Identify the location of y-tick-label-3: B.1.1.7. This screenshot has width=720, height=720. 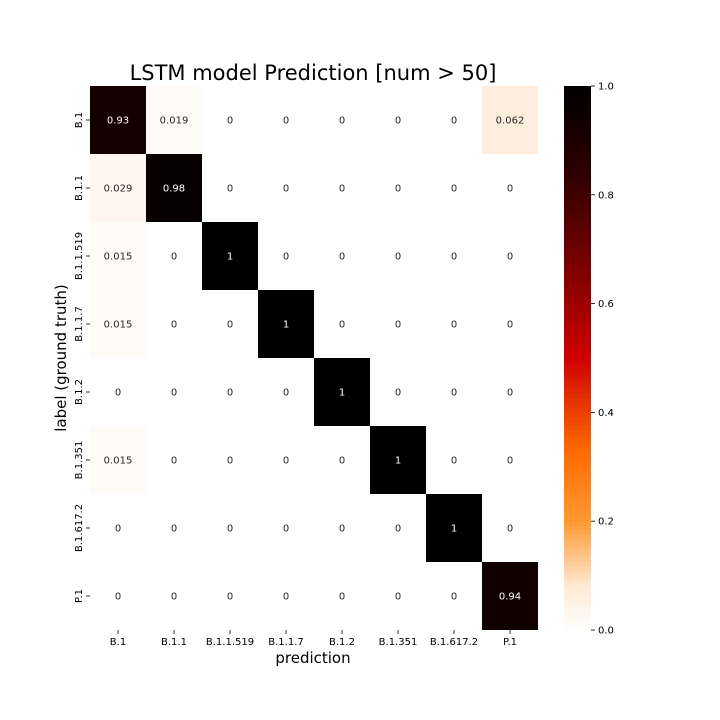
(79, 323).